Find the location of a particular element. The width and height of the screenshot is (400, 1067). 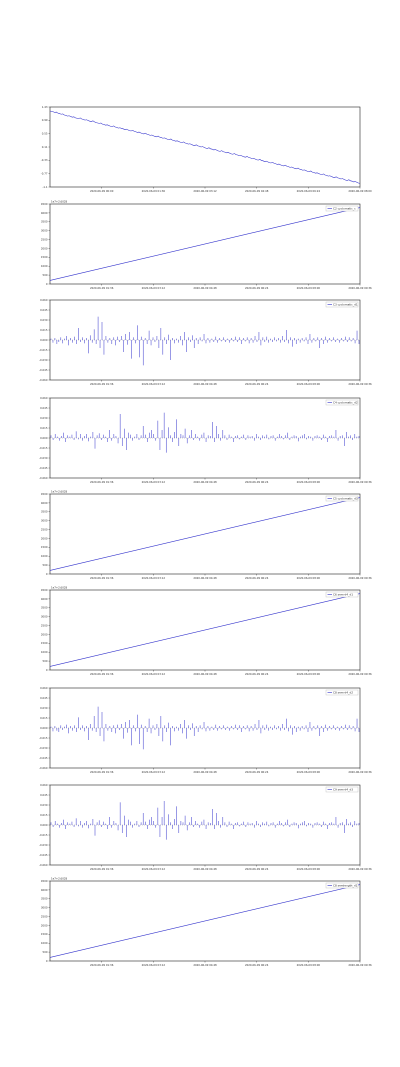

legend-label: C5 cyclomatic_d3 is located at coordinates (345, 499).